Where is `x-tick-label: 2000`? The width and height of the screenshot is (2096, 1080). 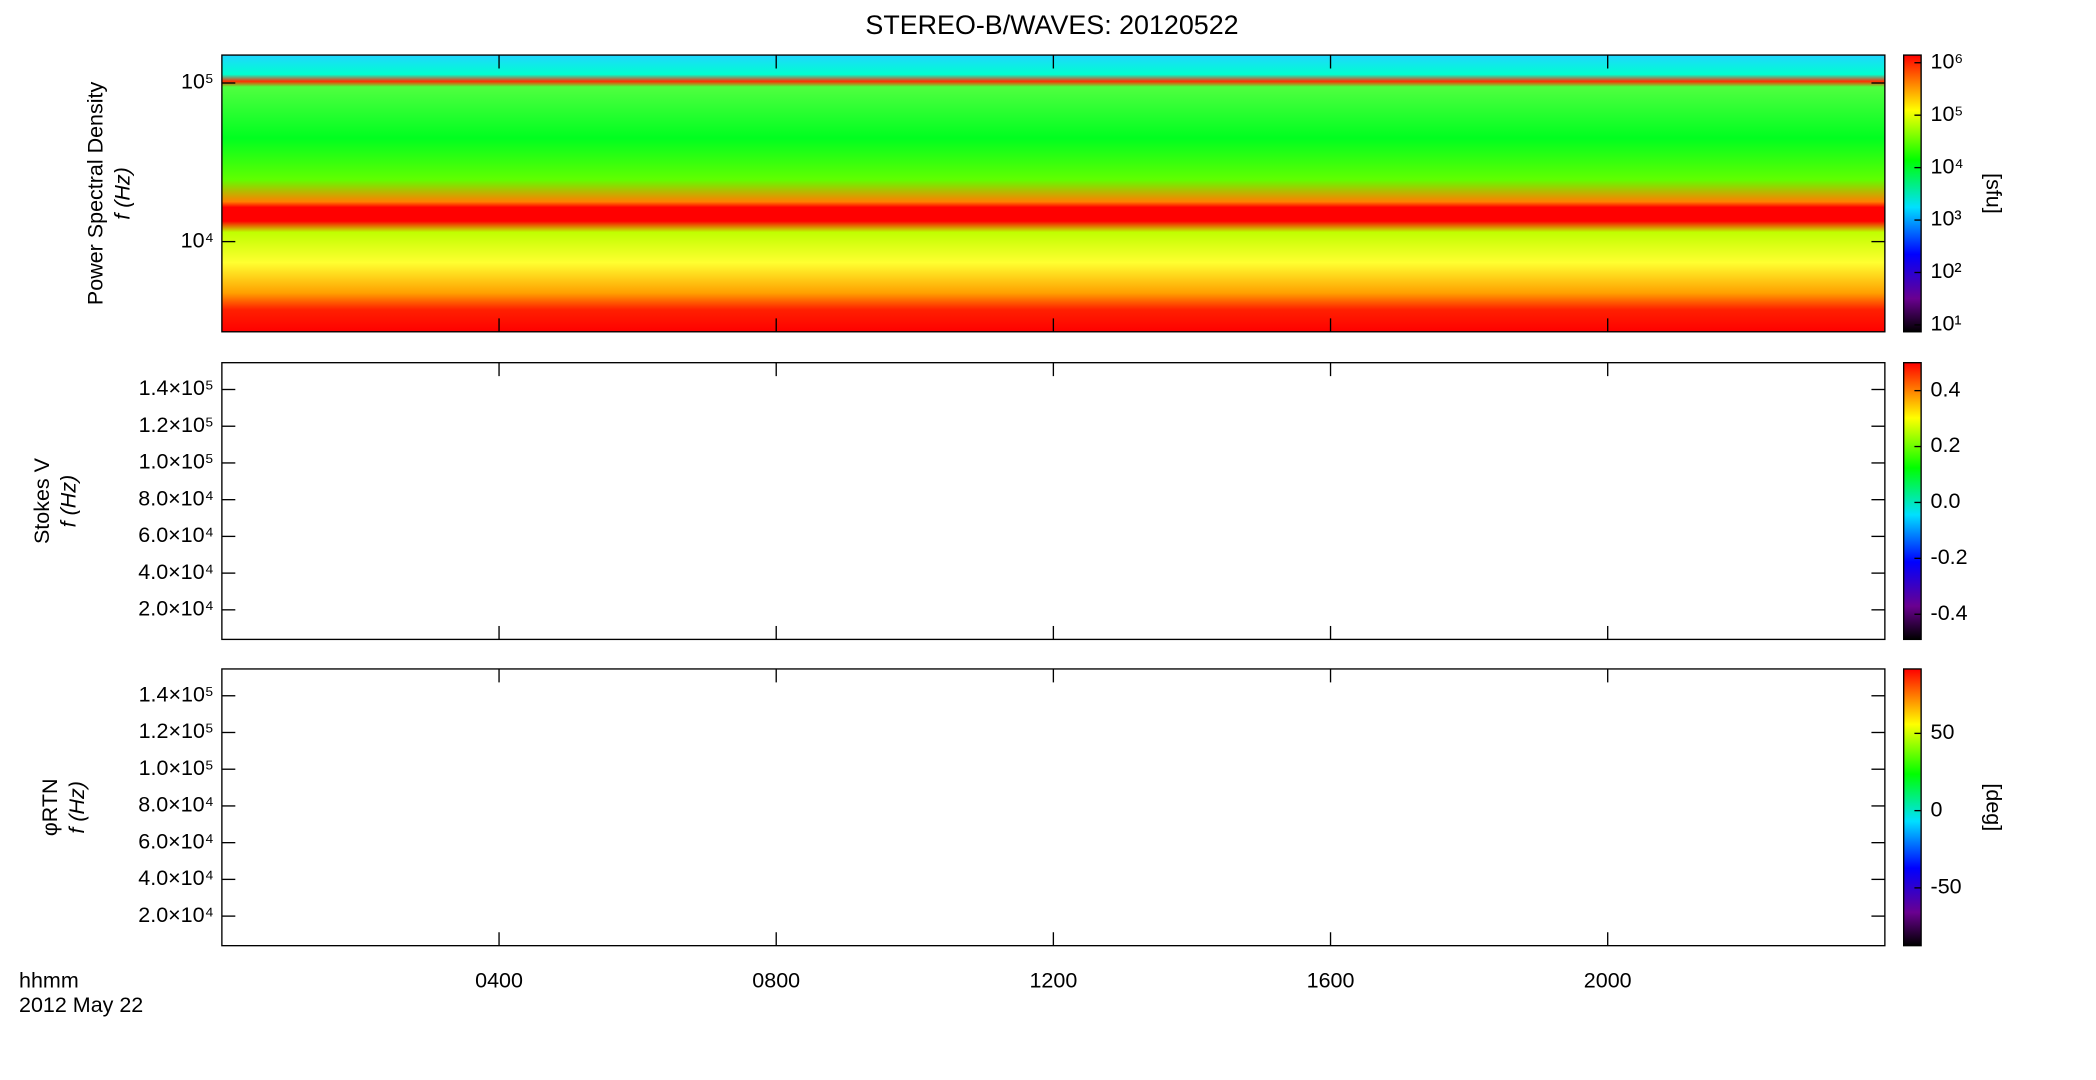
x-tick-label: 2000 is located at coordinates (1608, 981).